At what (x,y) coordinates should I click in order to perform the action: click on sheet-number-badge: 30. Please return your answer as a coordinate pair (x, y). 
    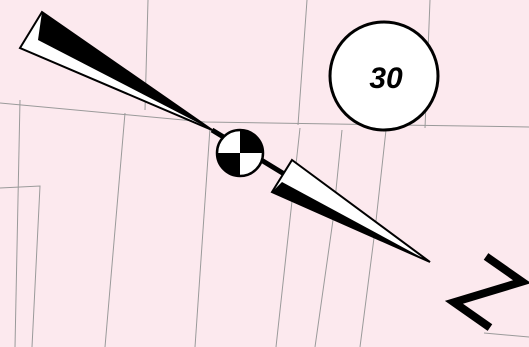
    Looking at the image, I should click on (384, 76).